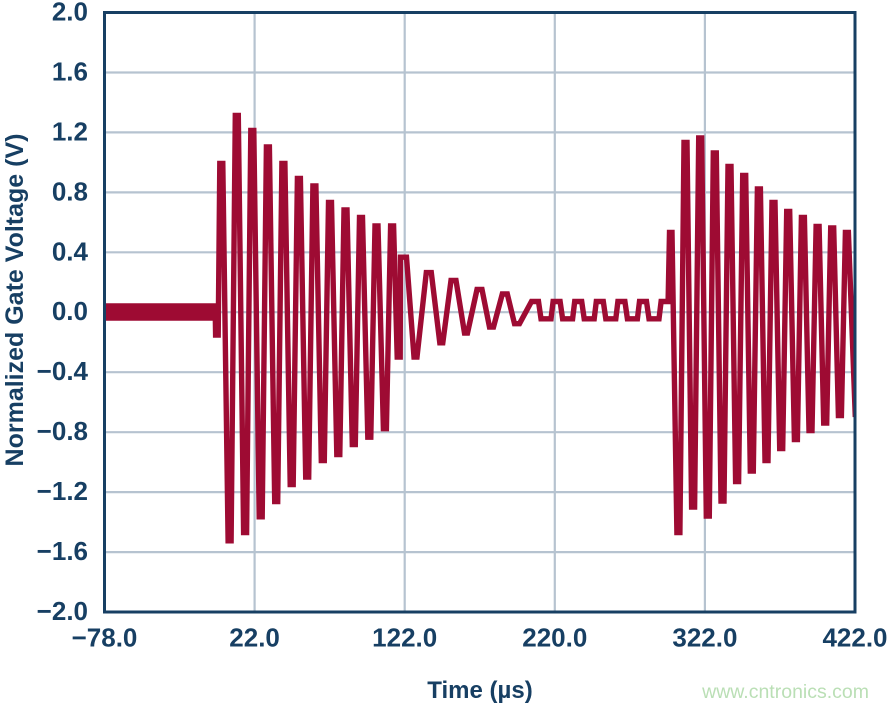  Describe the element at coordinates (62, 431) in the screenshot. I see `svg-text: −0.8` at that location.